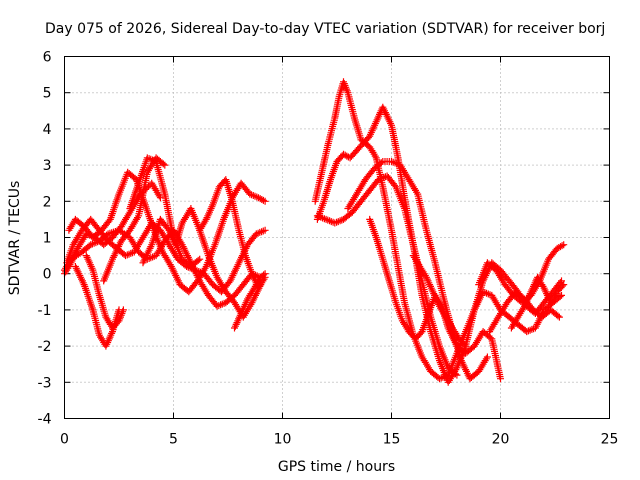 Image resolution: width=640 pixels, height=480 pixels. I want to click on x-axis-label: GPS time / hours, so click(336, 467).